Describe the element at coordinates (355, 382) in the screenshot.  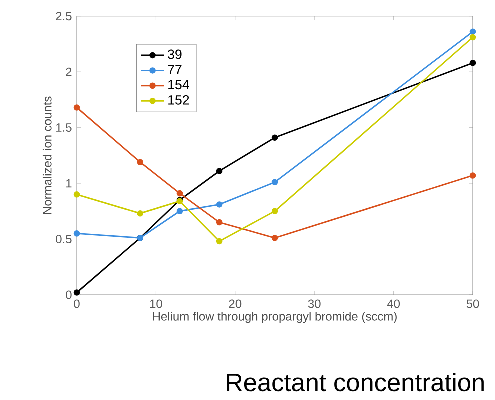
I see `text: Reactant concentration` at that location.